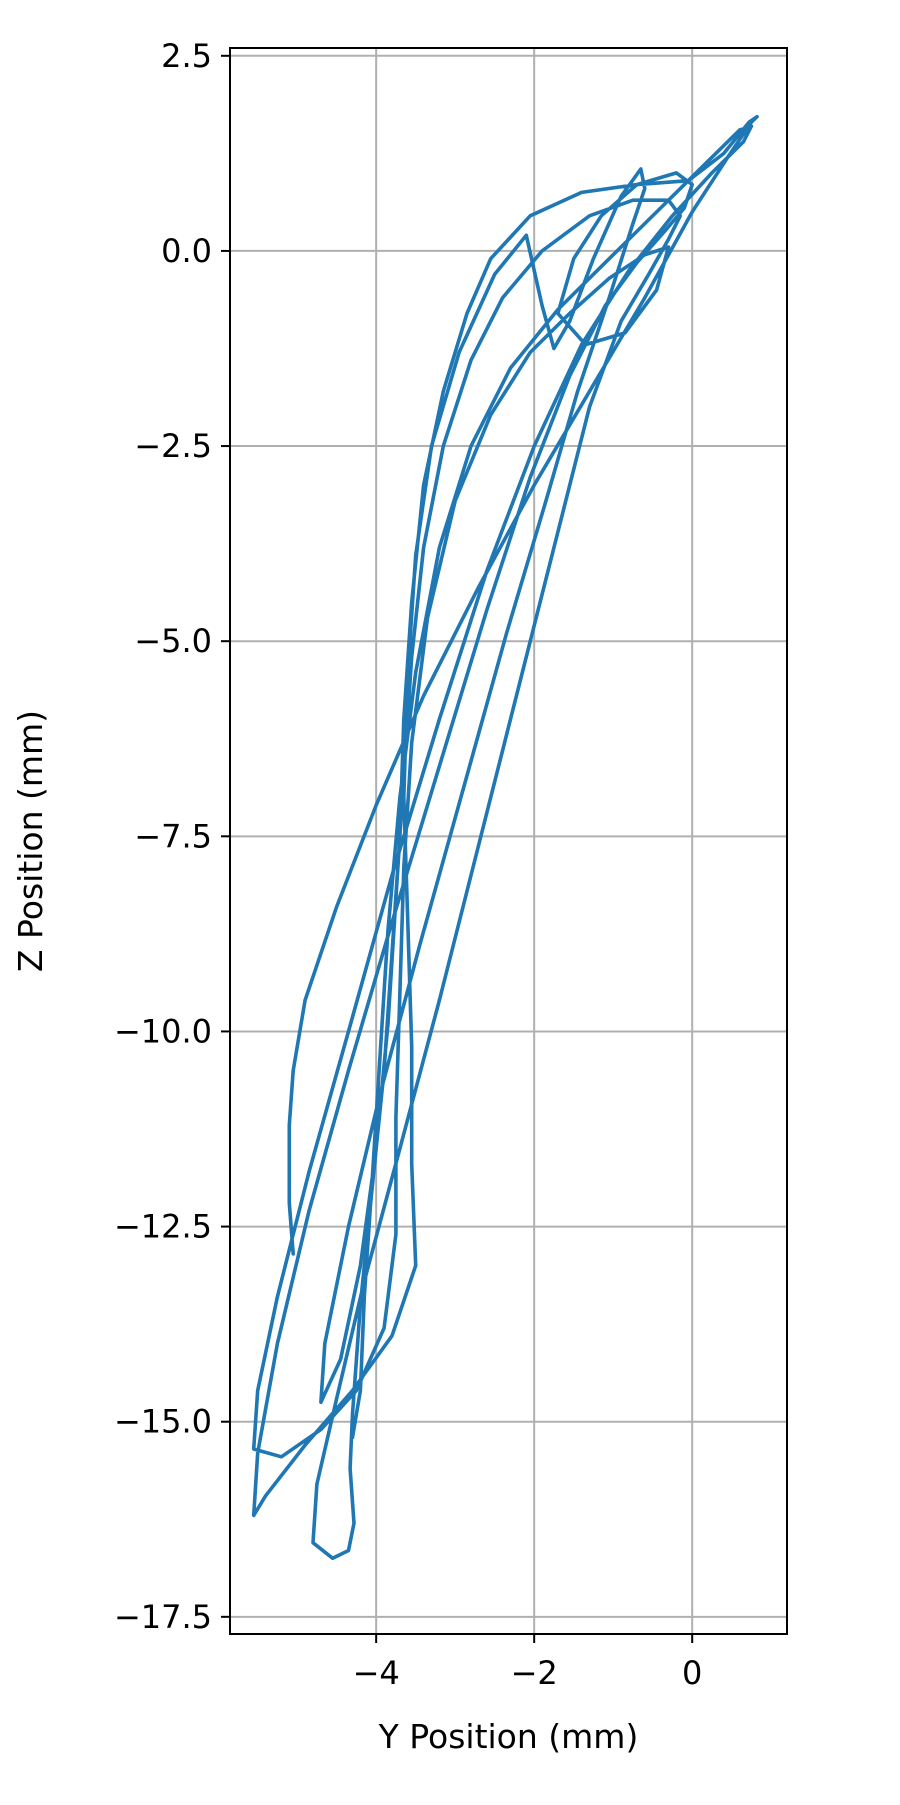 The image size is (900, 1805). Describe the element at coordinates (376, 1673) in the screenshot. I see `x-tick-label: −4` at that location.